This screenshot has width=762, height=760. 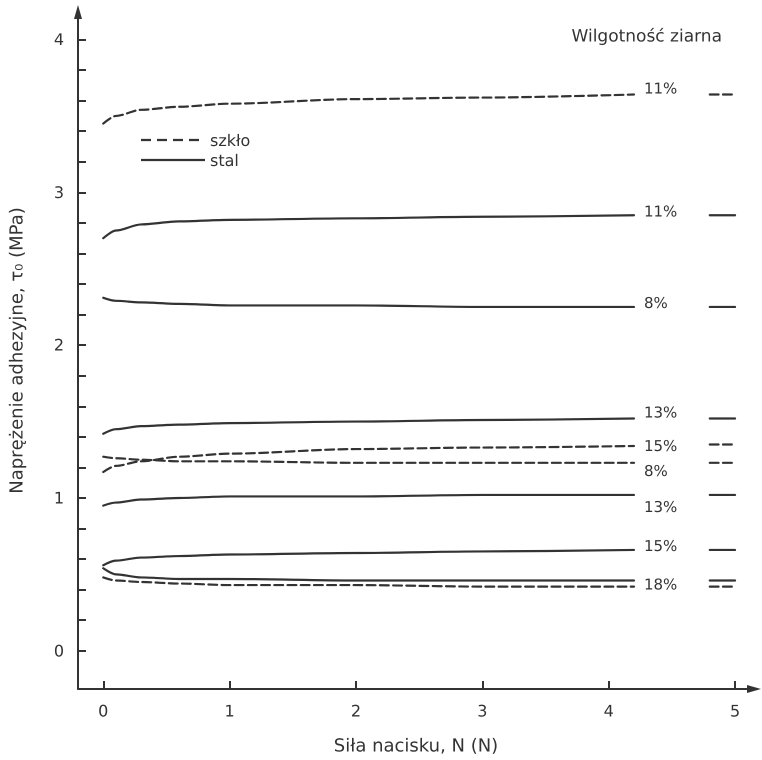 I want to click on annotation: Wilgotność ziarna, so click(x=647, y=36).